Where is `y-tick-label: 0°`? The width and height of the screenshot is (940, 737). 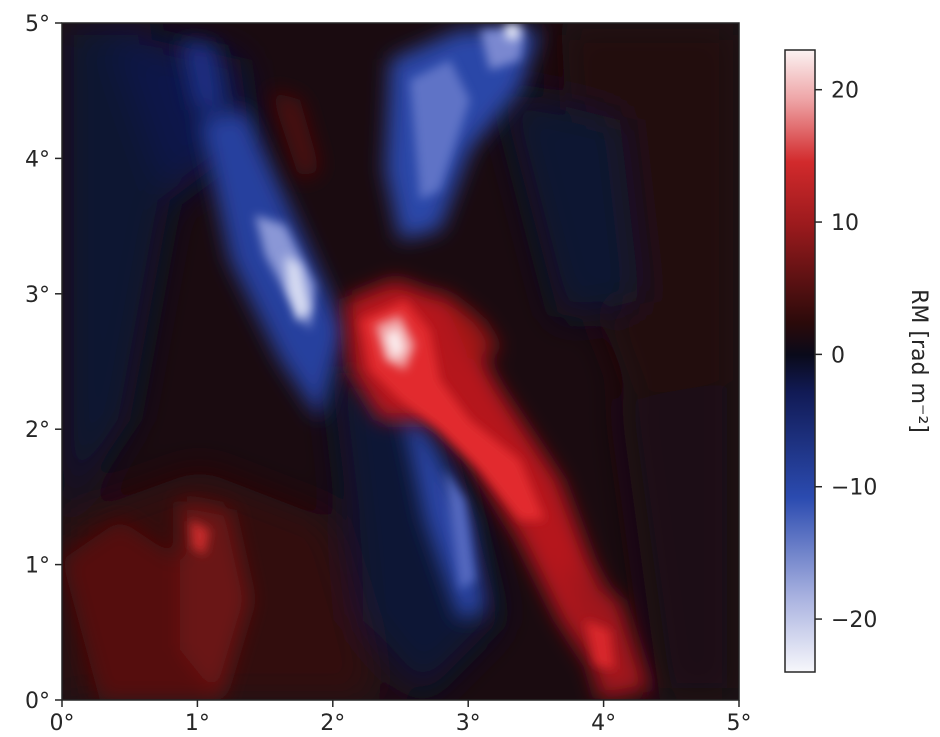
y-tick-label: 0° is located at coordinates (37, 701).